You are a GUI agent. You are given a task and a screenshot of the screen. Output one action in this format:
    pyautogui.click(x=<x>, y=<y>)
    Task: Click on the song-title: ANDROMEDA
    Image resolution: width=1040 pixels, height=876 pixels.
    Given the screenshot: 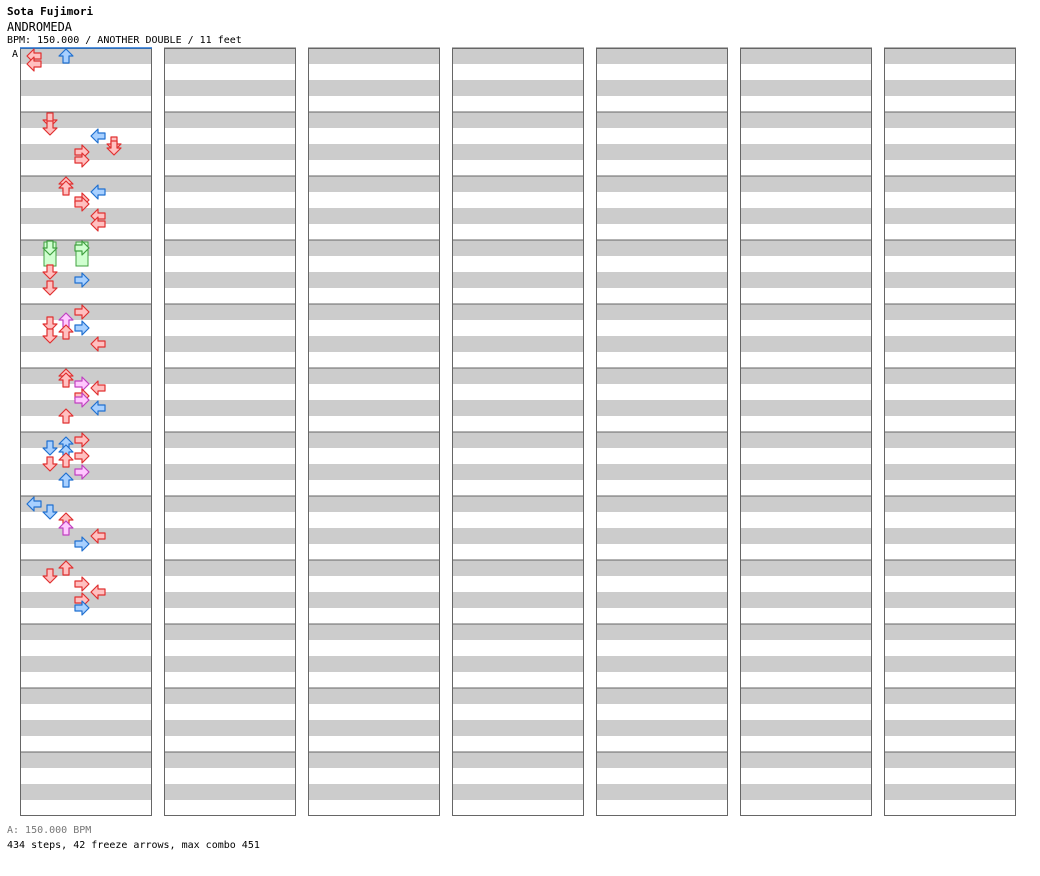 What is the action you would take?
    pyautogui.click(x=40, y=27)
    